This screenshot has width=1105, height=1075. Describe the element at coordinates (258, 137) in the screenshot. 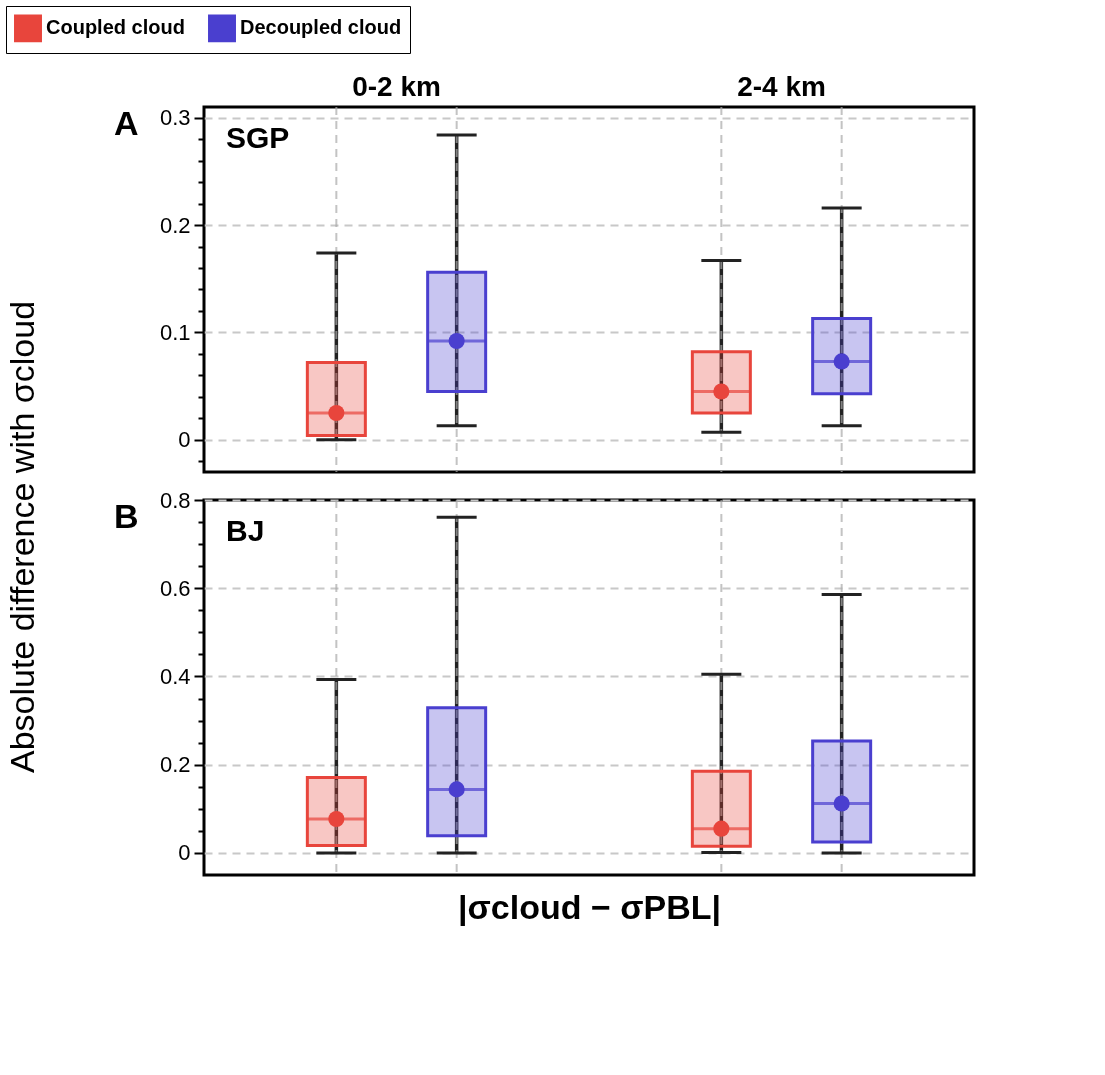

I see `annotation: SGP` at that location.